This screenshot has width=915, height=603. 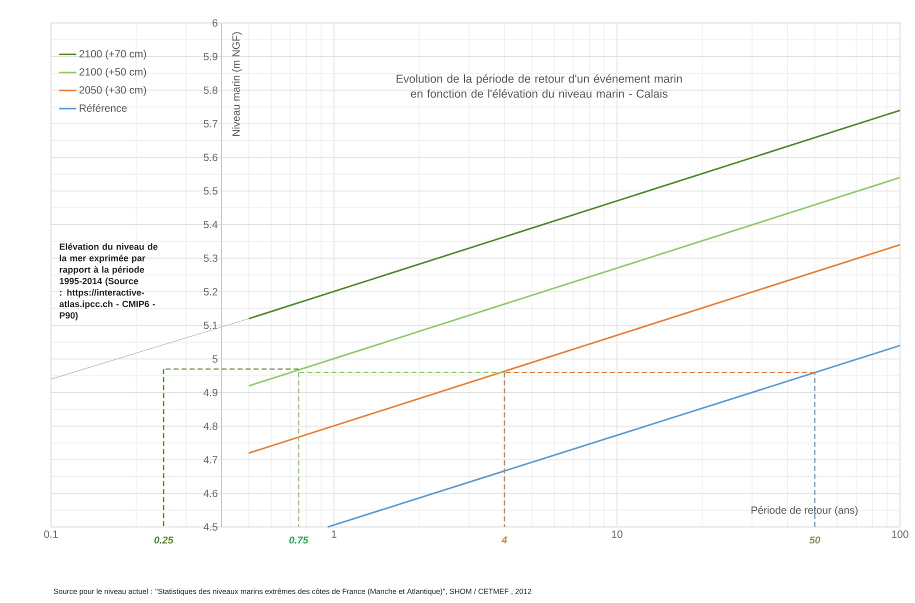 I want to click on x-tick-label: 0.1, so click(x=51, y=534).